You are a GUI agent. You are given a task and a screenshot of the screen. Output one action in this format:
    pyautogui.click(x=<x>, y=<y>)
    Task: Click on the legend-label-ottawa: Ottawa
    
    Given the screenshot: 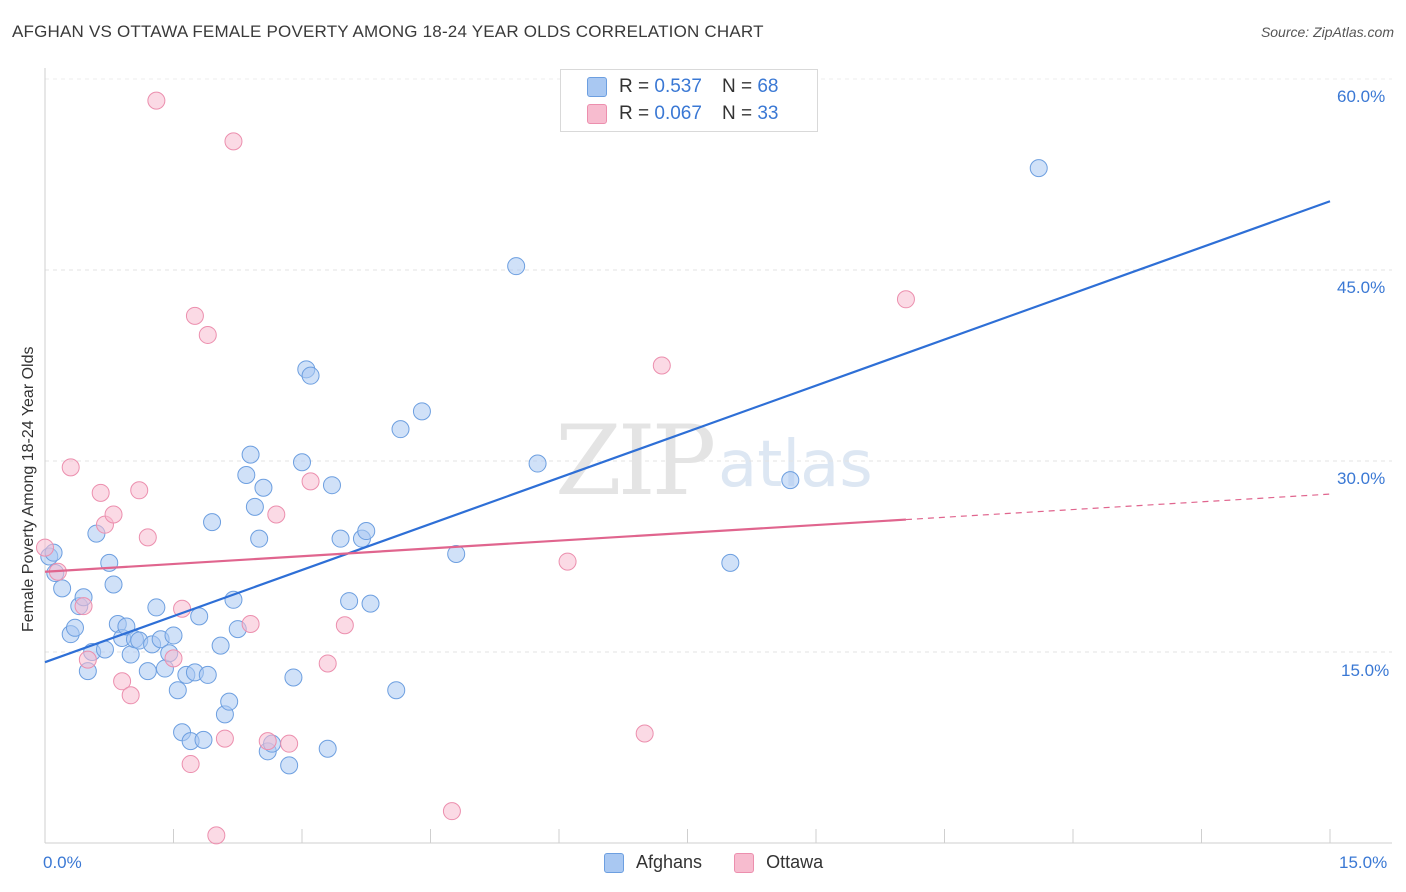 What is the action you would take?
    pyautogui.click(x=795, y=862)
    